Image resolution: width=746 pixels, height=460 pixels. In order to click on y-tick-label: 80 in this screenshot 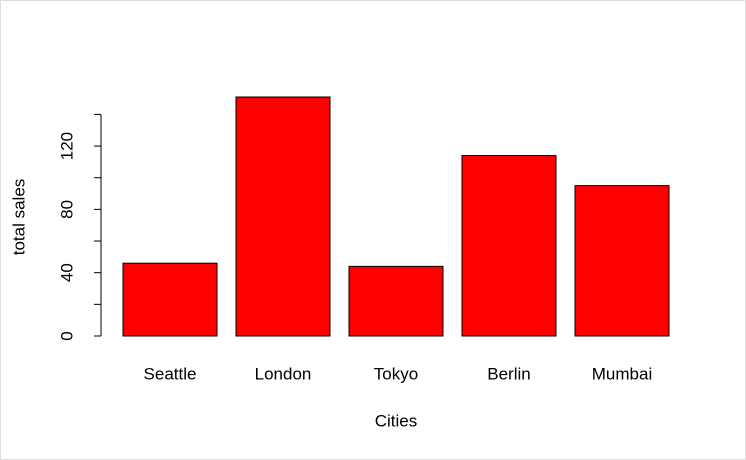, I will do `click(66, 209)`.